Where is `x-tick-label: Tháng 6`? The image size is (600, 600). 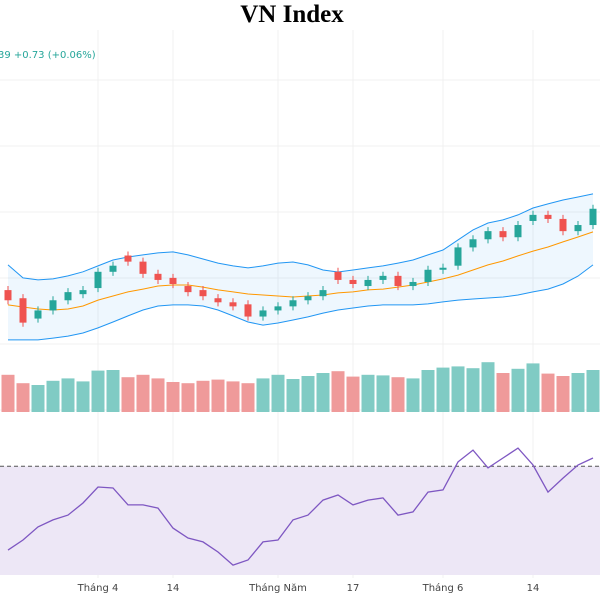 x-tick-label: Tháng 6 is located at coordinates (443, 588).